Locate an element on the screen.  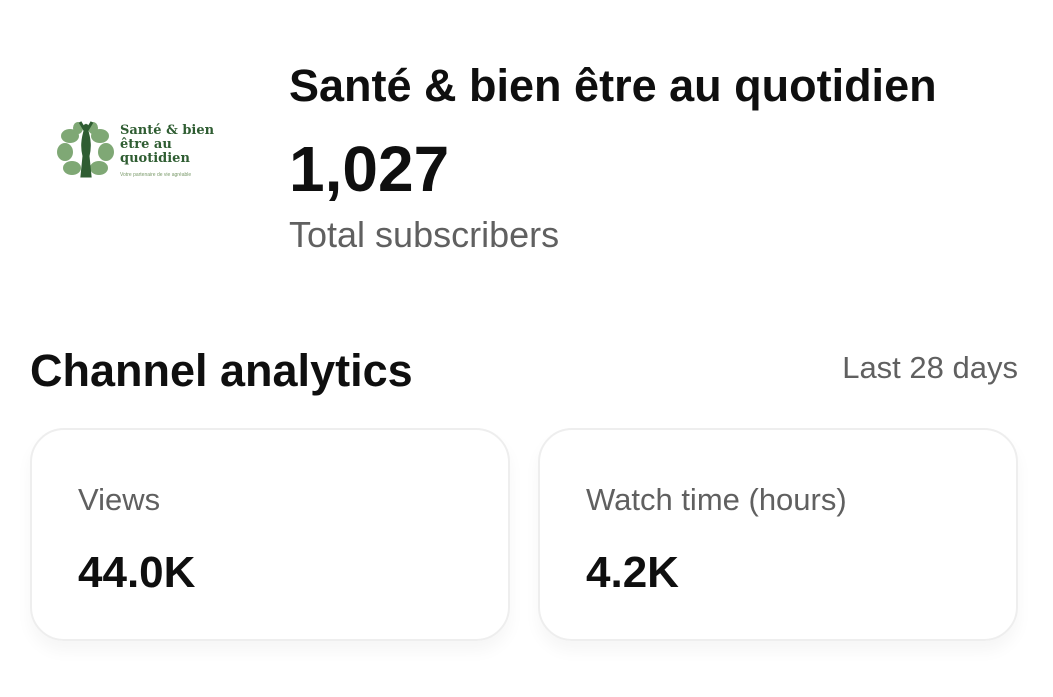
period-label: Last 28 days is located at coordinates (930, 367).